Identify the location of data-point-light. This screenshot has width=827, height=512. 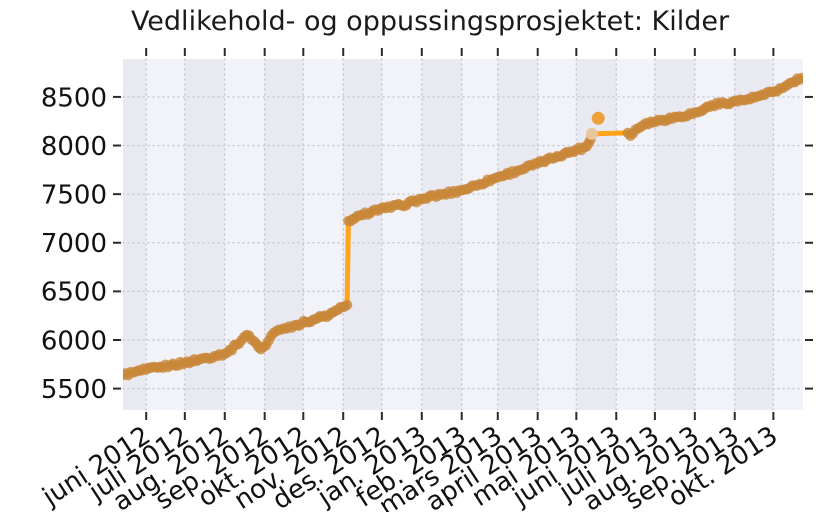
(591, 133).